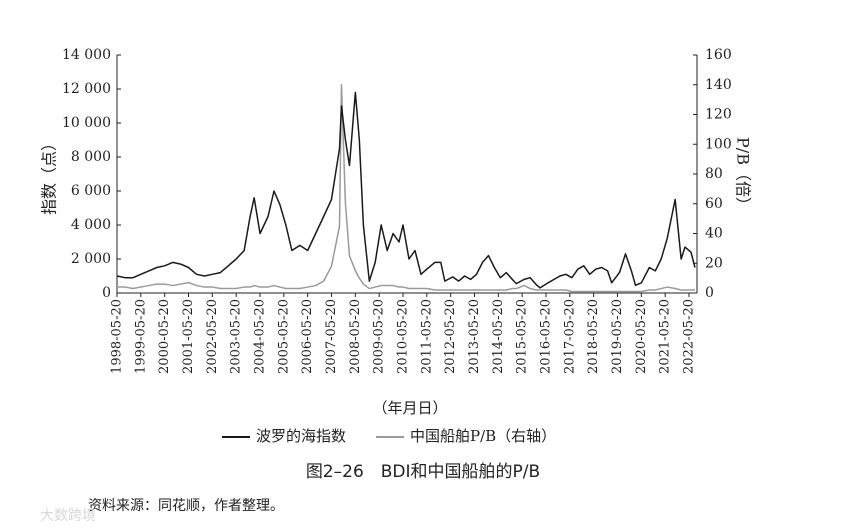 The height and width of the screenshot is (530, 843). What do you see at coordinates (718, 115) in the screenshot?
I see `y2-tick-label: 120` at bounding box center [718, 115].